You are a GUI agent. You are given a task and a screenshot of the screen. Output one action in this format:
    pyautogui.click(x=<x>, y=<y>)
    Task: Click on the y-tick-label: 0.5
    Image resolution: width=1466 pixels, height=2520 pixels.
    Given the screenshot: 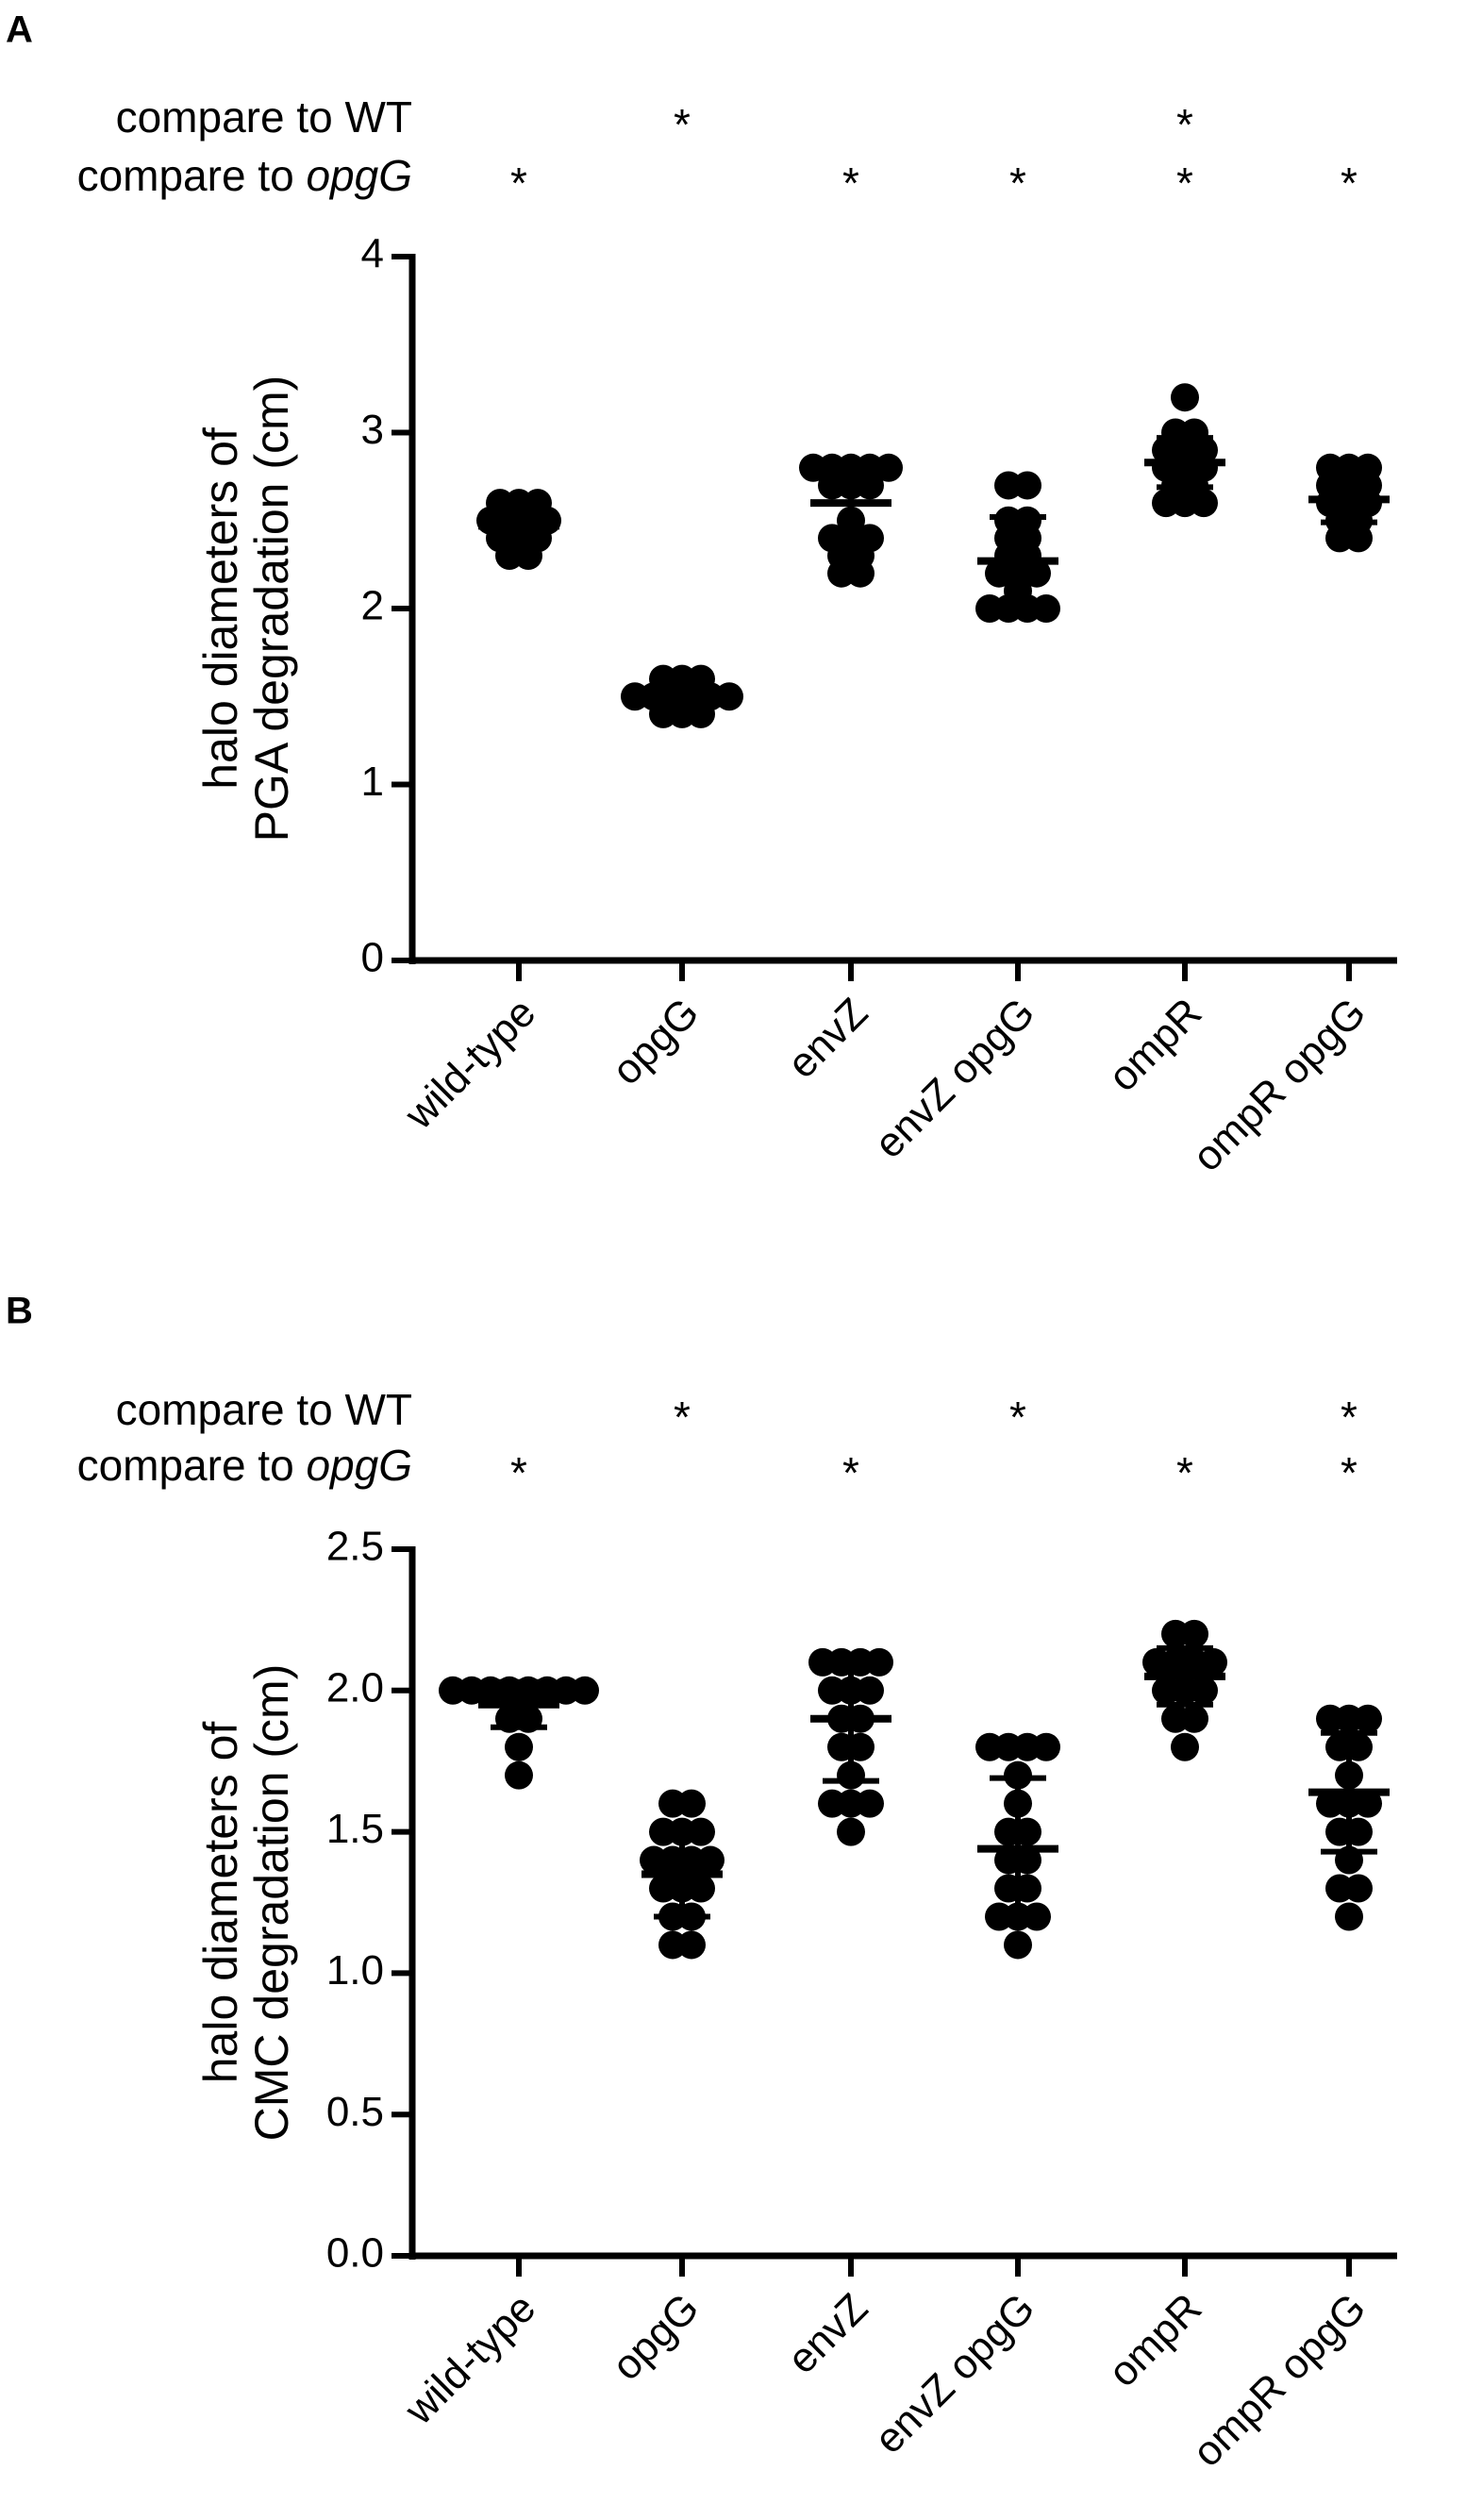 What is the action you would take?
    pyautogui.click(x=355, y=2112)
    